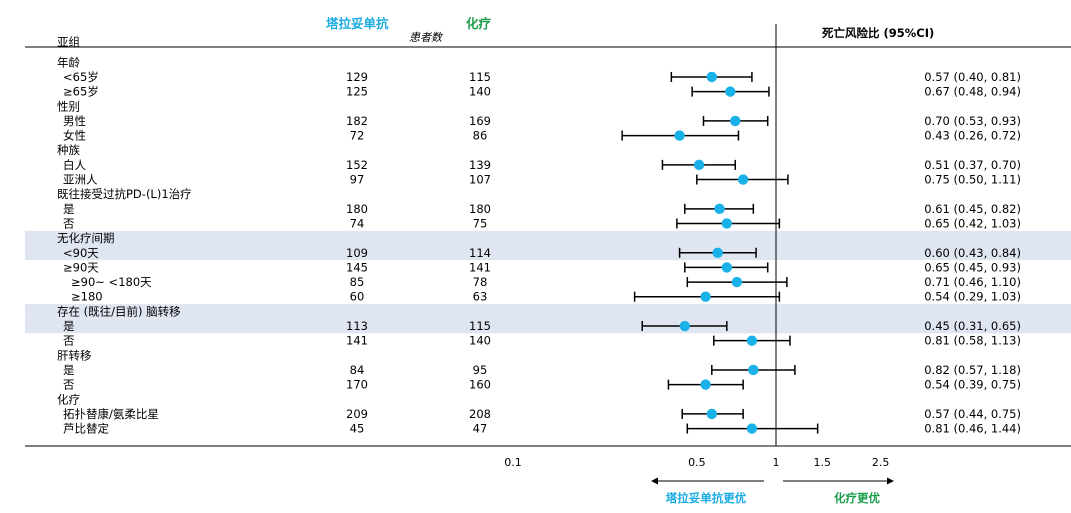  I want to click on tisle-n-value: 180, so click(357, 209).